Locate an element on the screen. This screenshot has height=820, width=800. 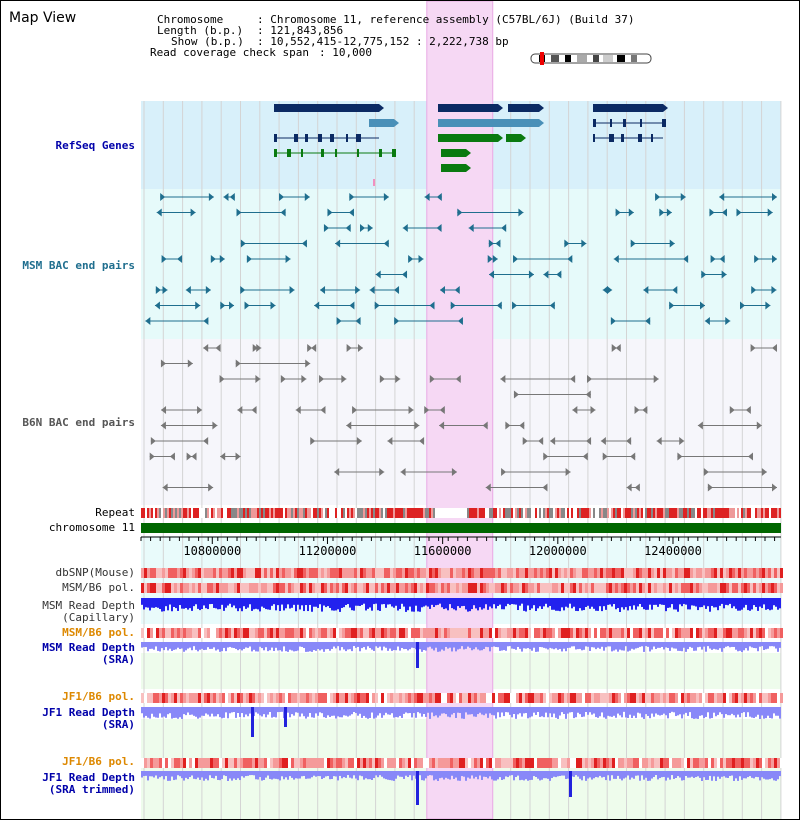
axis-tick-label: 11600000 is located at coordinates (443, 551).